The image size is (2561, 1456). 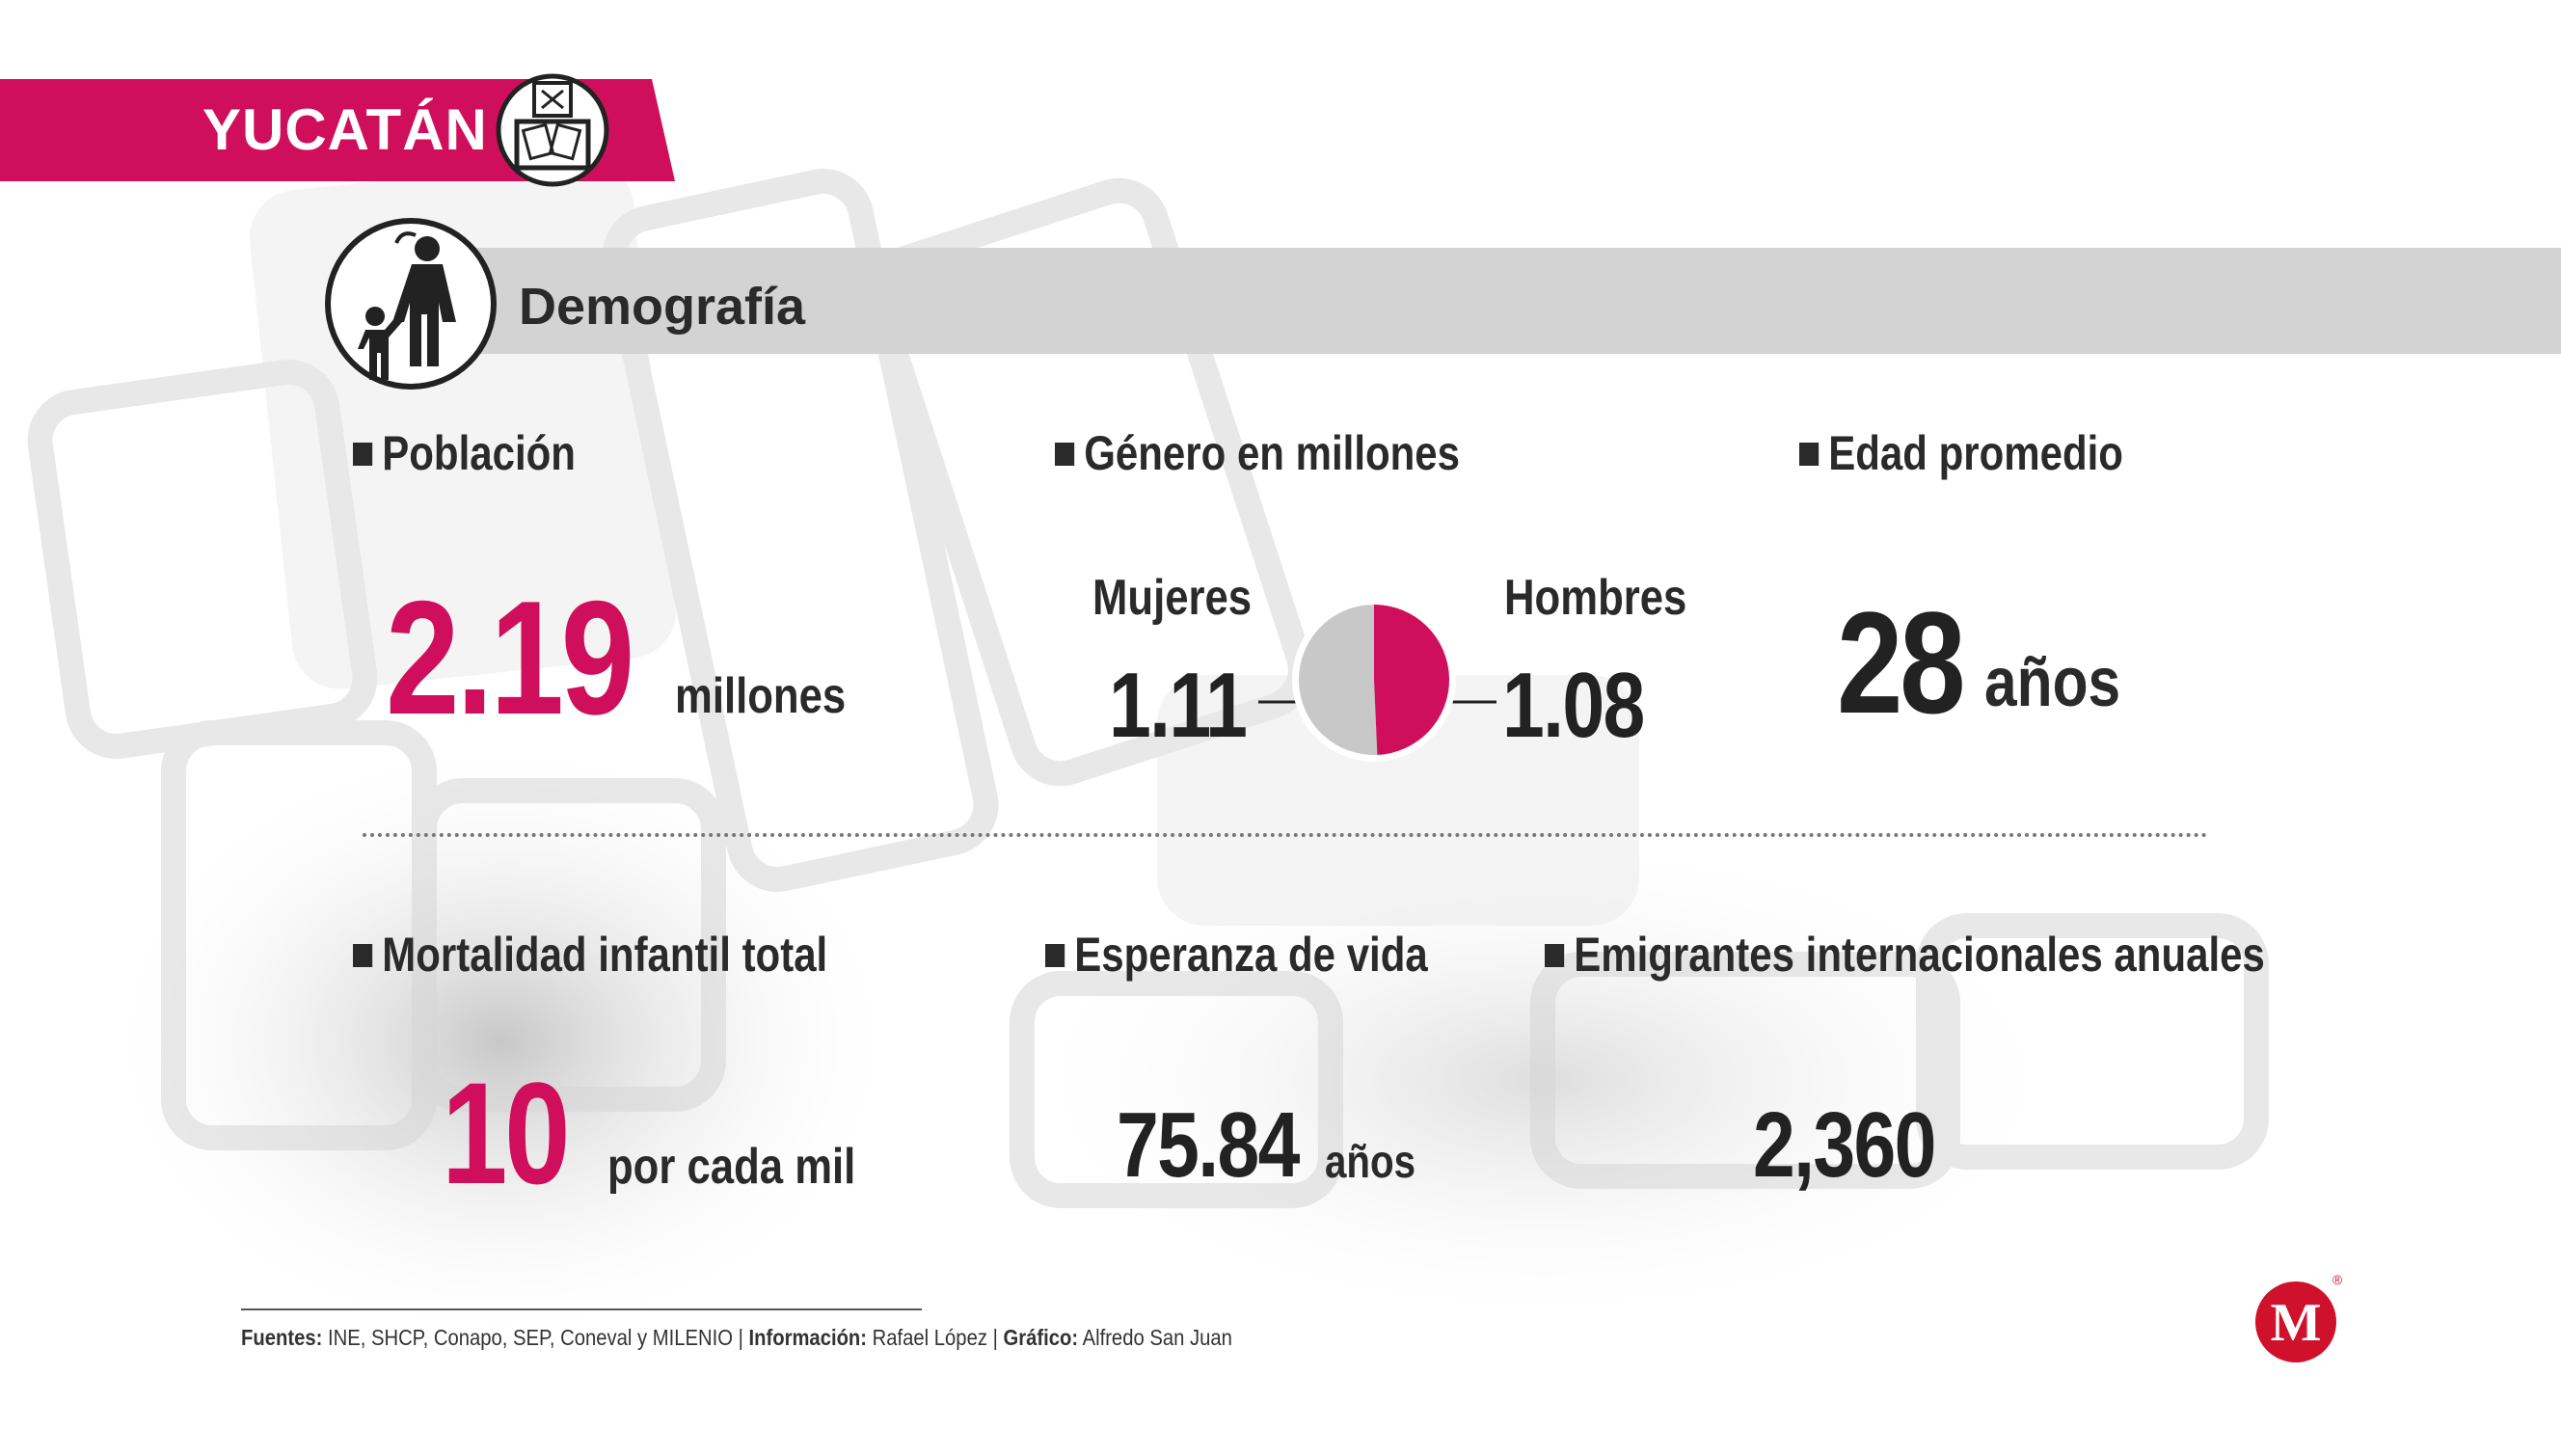 What do you see at coordinates (1041, 1337) in the screenshot?
I see `grafico-label: Gráfico:` at bounding box center [1041, 1337].